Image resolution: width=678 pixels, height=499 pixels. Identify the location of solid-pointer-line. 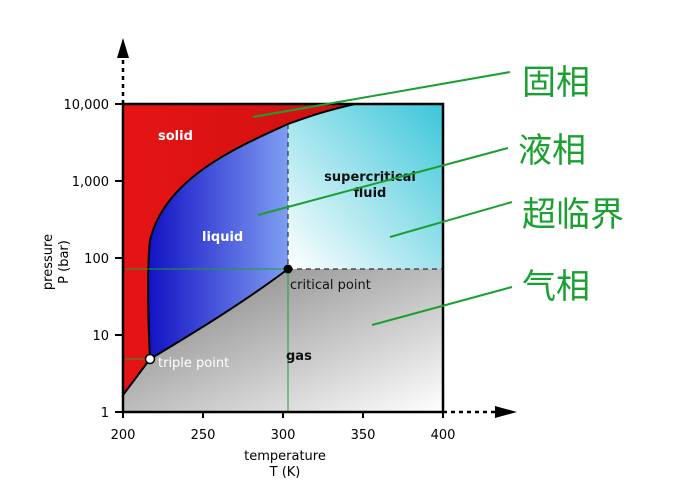
(381, 94).